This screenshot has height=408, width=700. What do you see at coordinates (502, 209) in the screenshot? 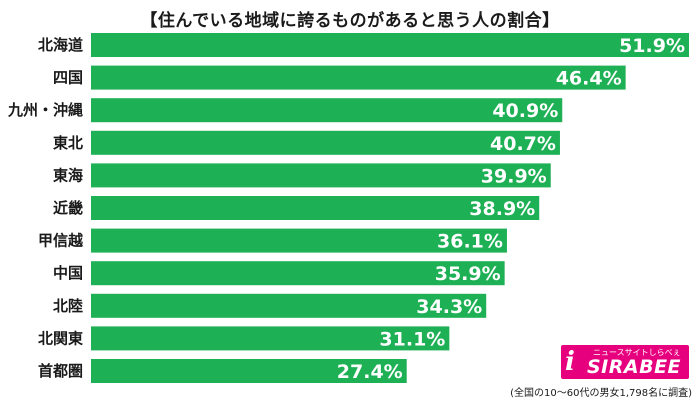
I see `value-label: 38.9%` at bounding box center [502, 209].